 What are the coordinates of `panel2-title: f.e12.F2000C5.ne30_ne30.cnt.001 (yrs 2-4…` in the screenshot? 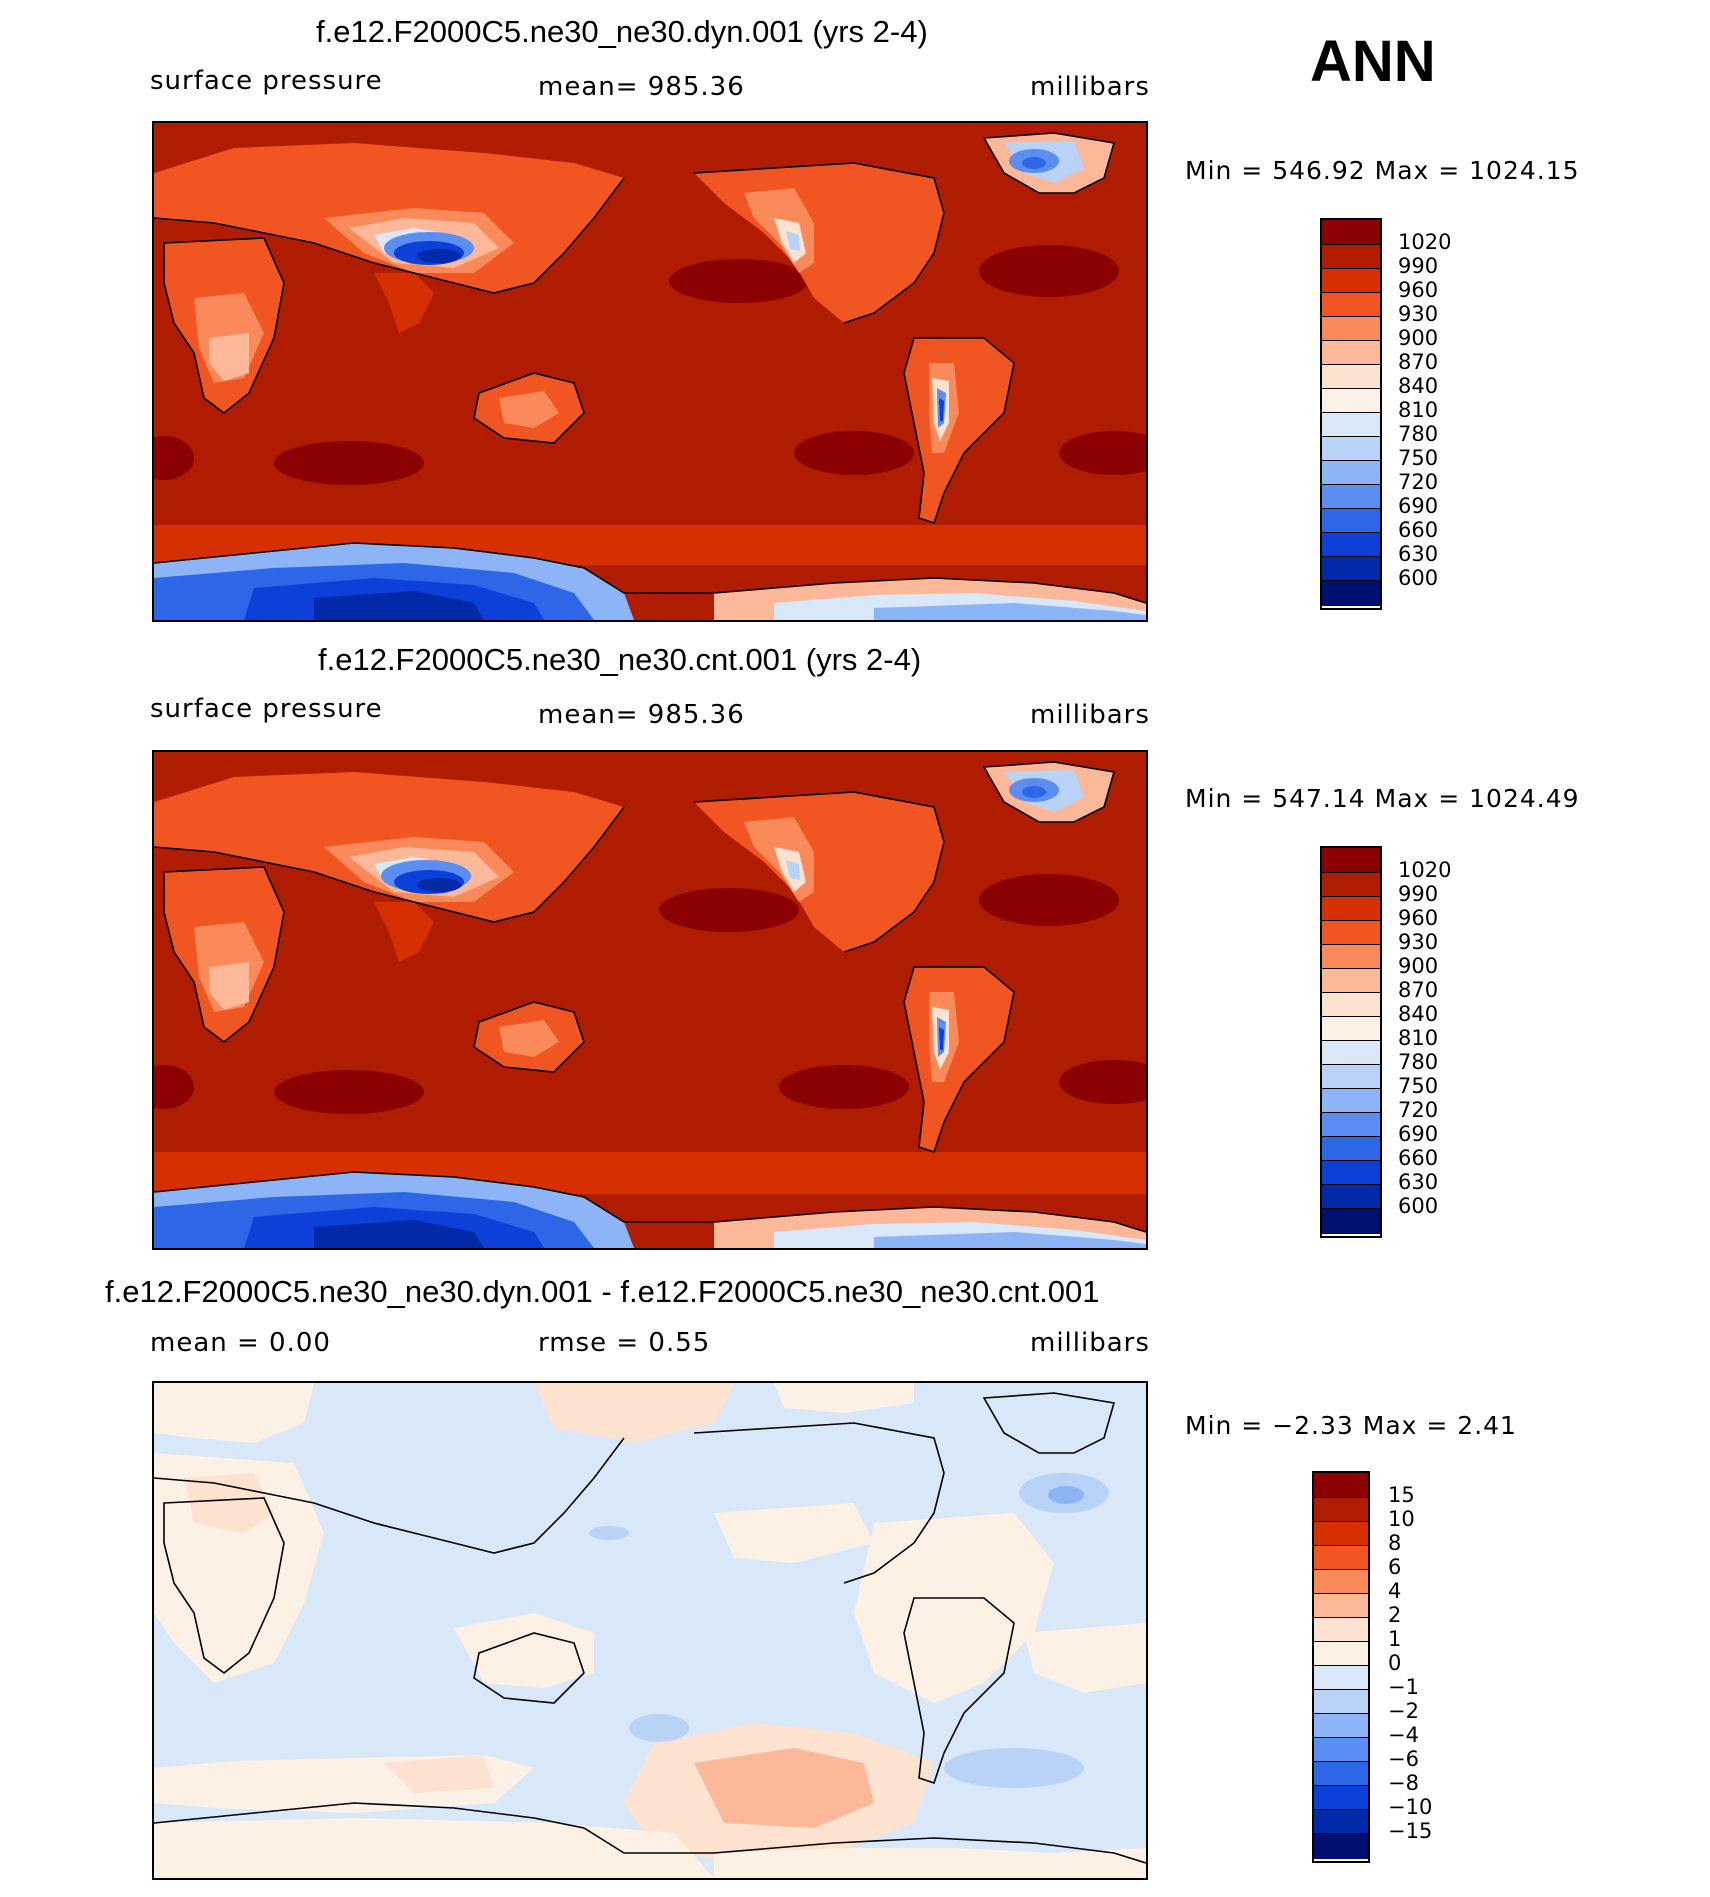 It's located at (620, 659).